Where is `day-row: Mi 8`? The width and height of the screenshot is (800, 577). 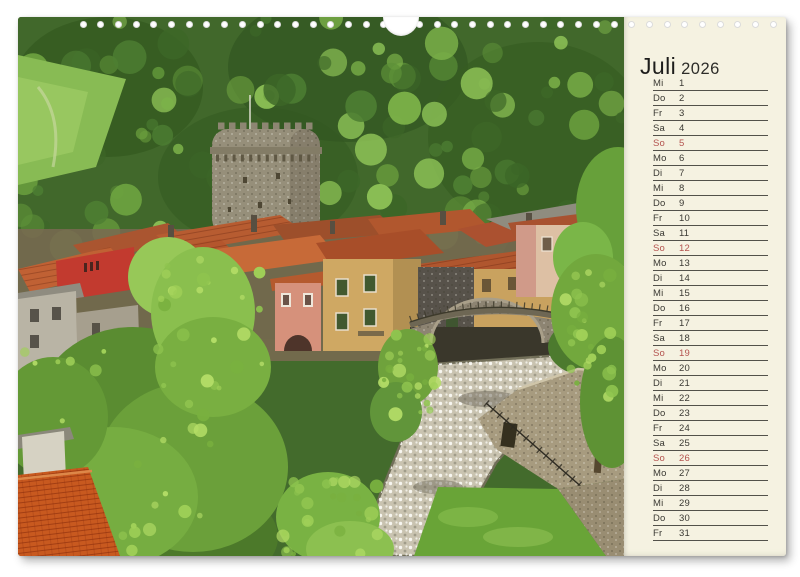
day-row: Mi 8 is located at coordinates (710, 188).